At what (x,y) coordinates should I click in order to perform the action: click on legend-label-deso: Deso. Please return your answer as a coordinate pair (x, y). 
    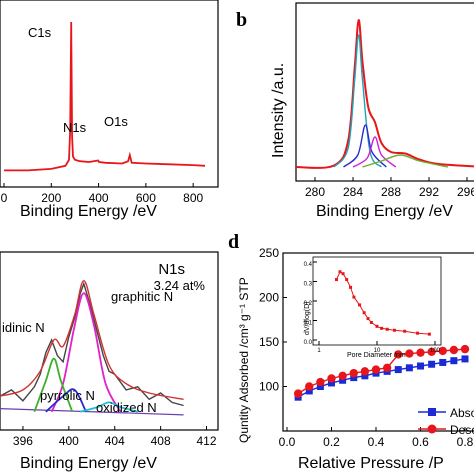
    Looking at the image, I should click on (462, 430).